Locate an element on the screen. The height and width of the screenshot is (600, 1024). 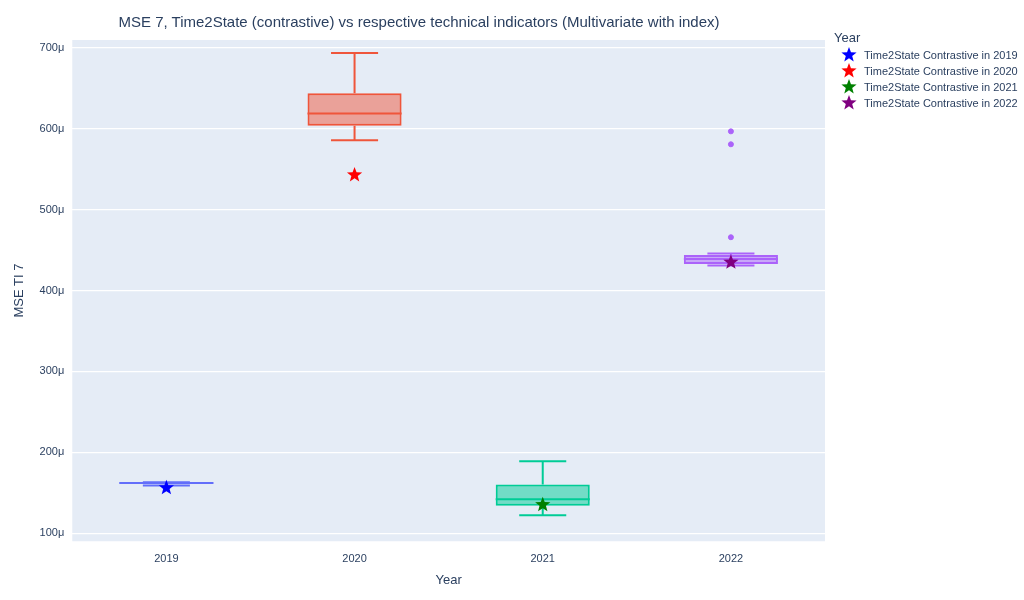
legend-label: Time2State Contrastive in 2022 is located at coordinates (941, 103).